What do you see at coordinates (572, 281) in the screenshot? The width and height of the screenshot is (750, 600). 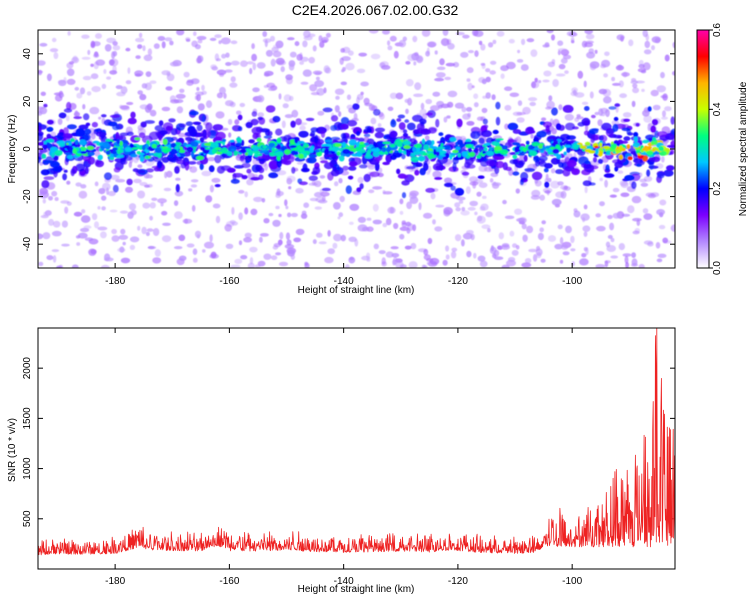 I see `heatmap-x-tick-label: -100` at bounding box center [572, 281].